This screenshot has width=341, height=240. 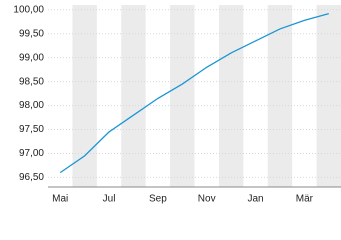 I want to click on y-tick-label: 97,50, so click(x=31, y=129).